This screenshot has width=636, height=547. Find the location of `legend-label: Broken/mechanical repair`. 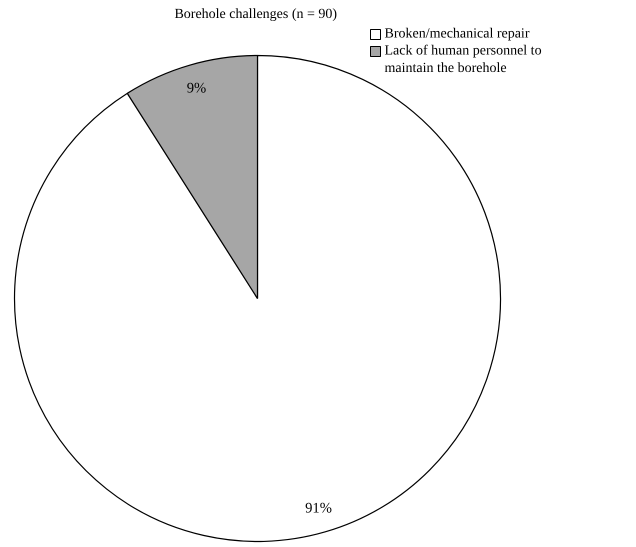

legend-label: Broken/mechanical repair is located at coordinates (457, 34).